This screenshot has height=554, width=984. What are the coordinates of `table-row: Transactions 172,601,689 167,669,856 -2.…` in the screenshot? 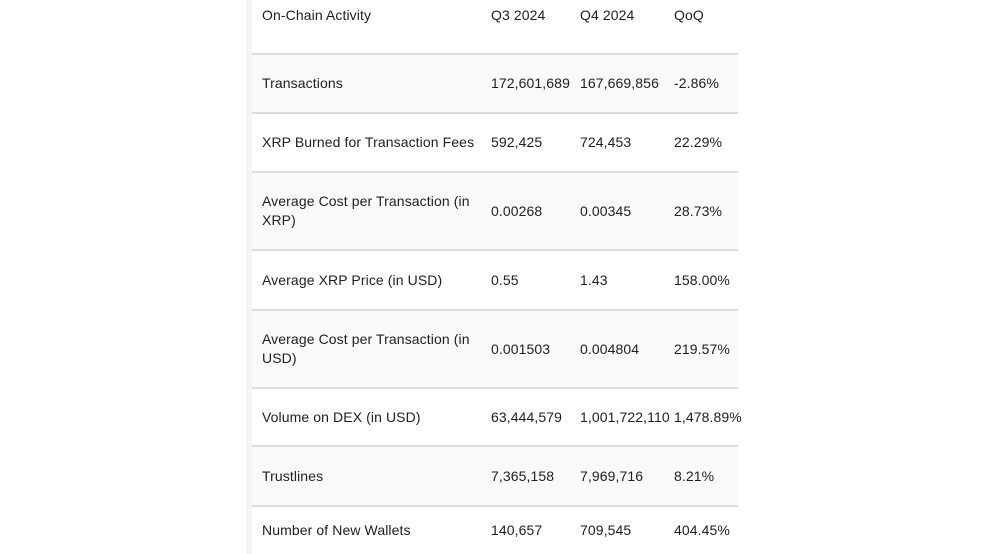 It's located at (495, 84).